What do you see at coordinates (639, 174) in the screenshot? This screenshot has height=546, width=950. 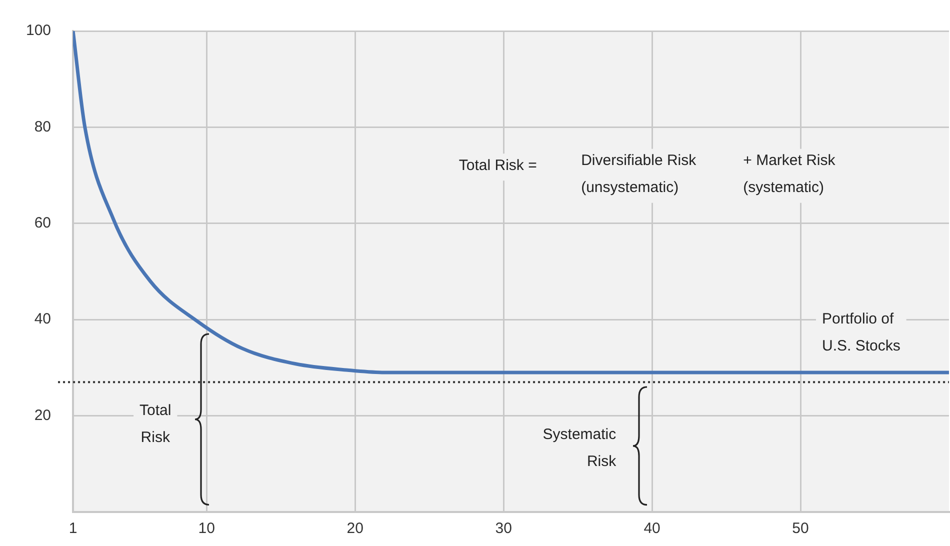 I see `annotation: Diversifiable Risk (unsystematic)` at bounding box center [639, 174].